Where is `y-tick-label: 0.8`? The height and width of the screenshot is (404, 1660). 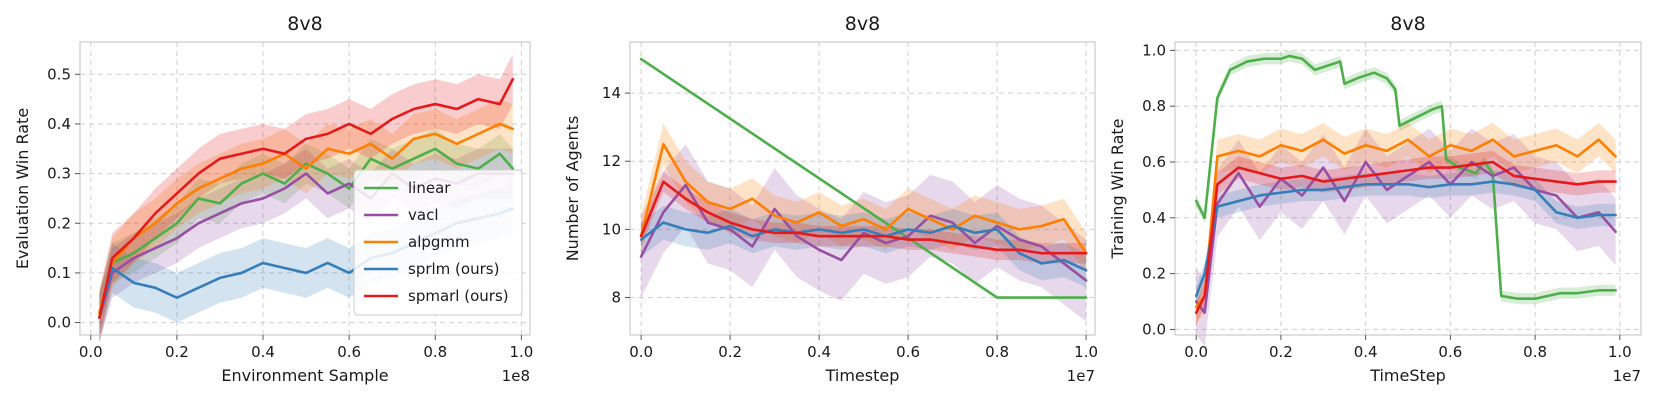 y-tick-label: 0.8 is located at coordinates (1154, 106).